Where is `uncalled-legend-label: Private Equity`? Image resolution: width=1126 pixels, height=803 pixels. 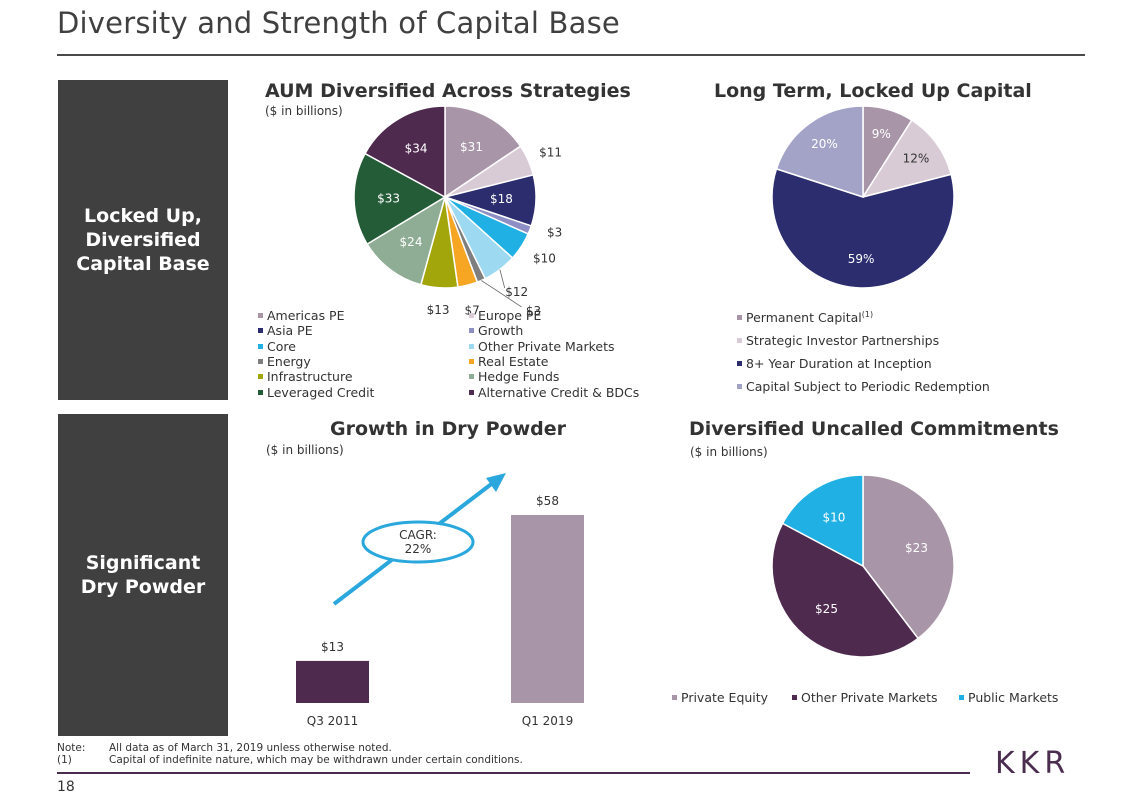
uncalled-legend-label: Private Equity is located at coordinates (725, 697).